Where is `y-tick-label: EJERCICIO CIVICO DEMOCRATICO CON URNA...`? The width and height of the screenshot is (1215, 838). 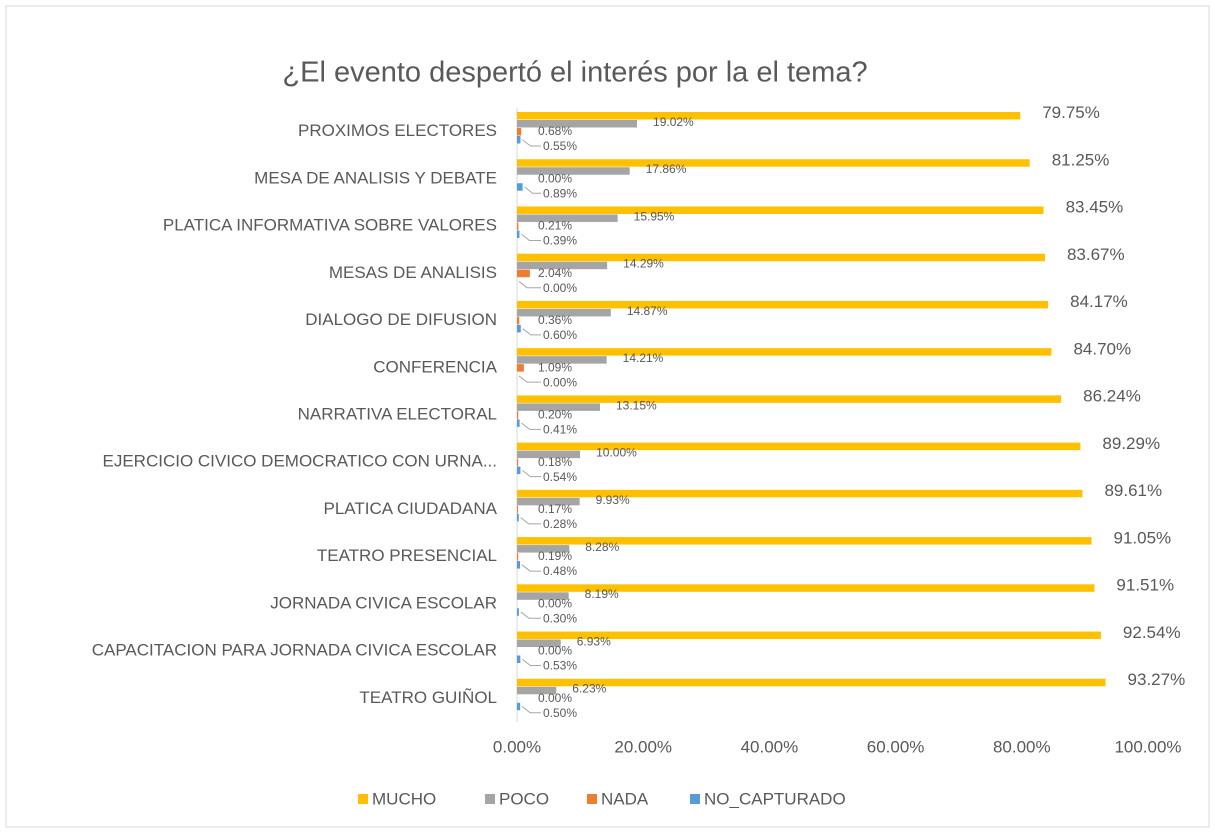
y-tick-label: EJERCICIO CIVICO DEMOCRATICO CON URNA... is located at coordinates (300, 461).